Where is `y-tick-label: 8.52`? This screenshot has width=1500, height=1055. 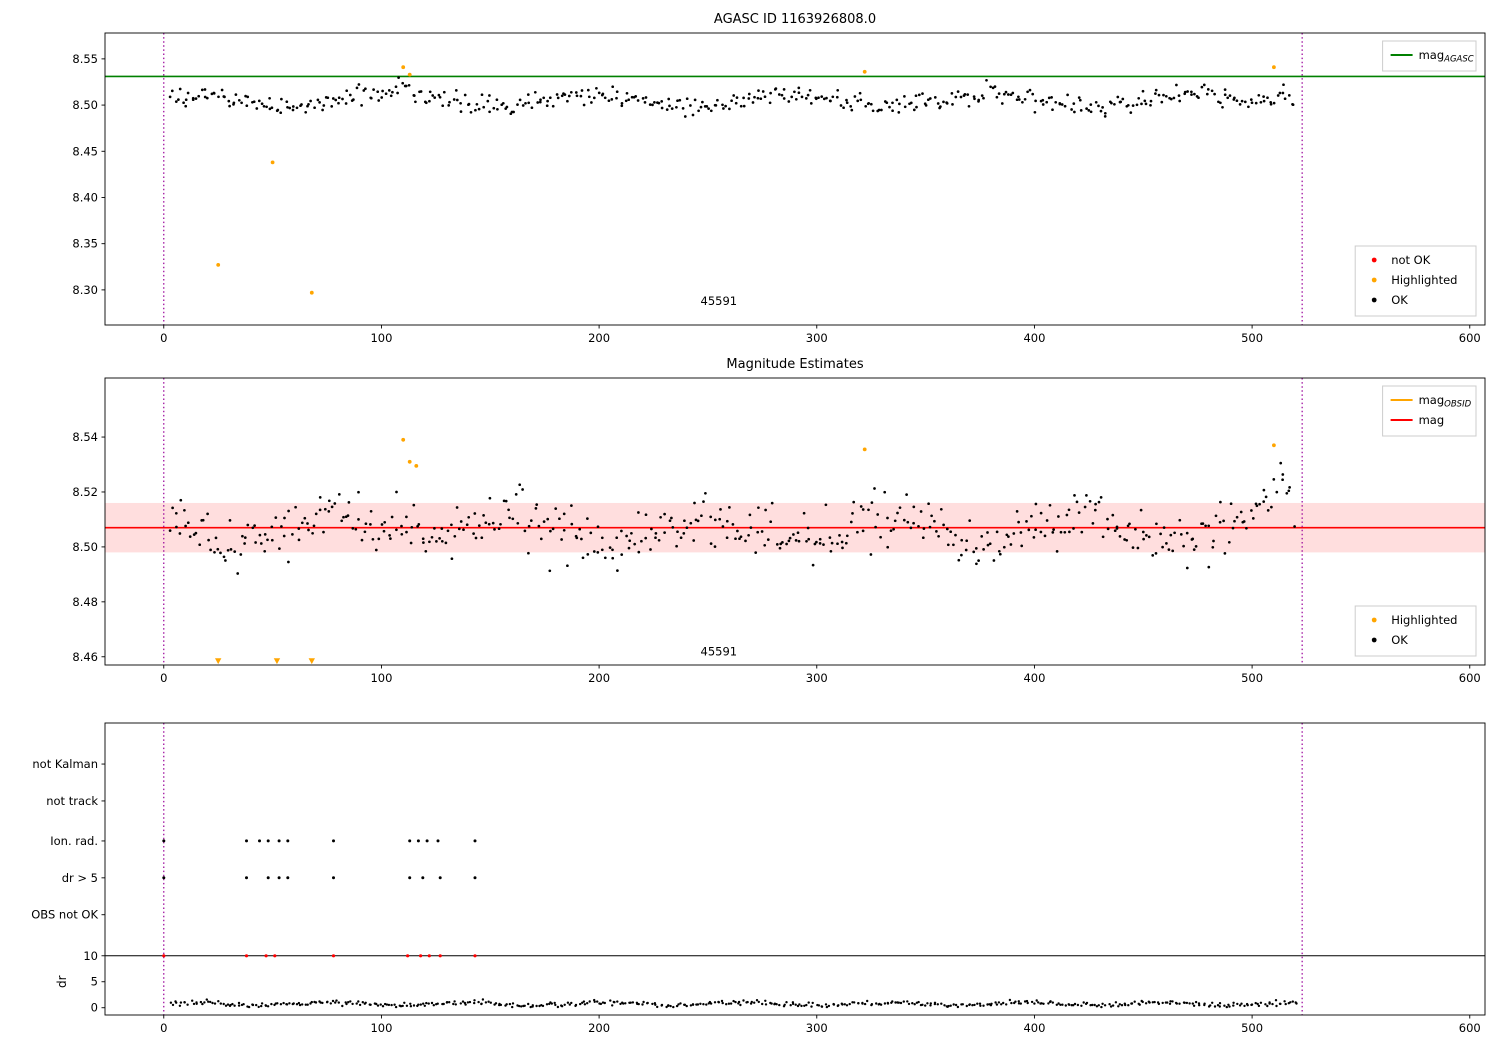 y-tick-label: 8.52 is located at coordinates (85, 492).